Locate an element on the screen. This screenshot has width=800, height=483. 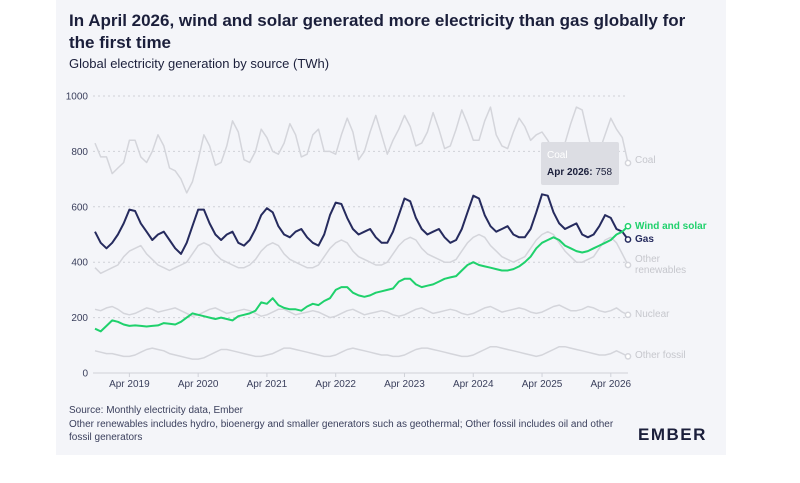
tooltip-box is located at coordinates (580, 163).